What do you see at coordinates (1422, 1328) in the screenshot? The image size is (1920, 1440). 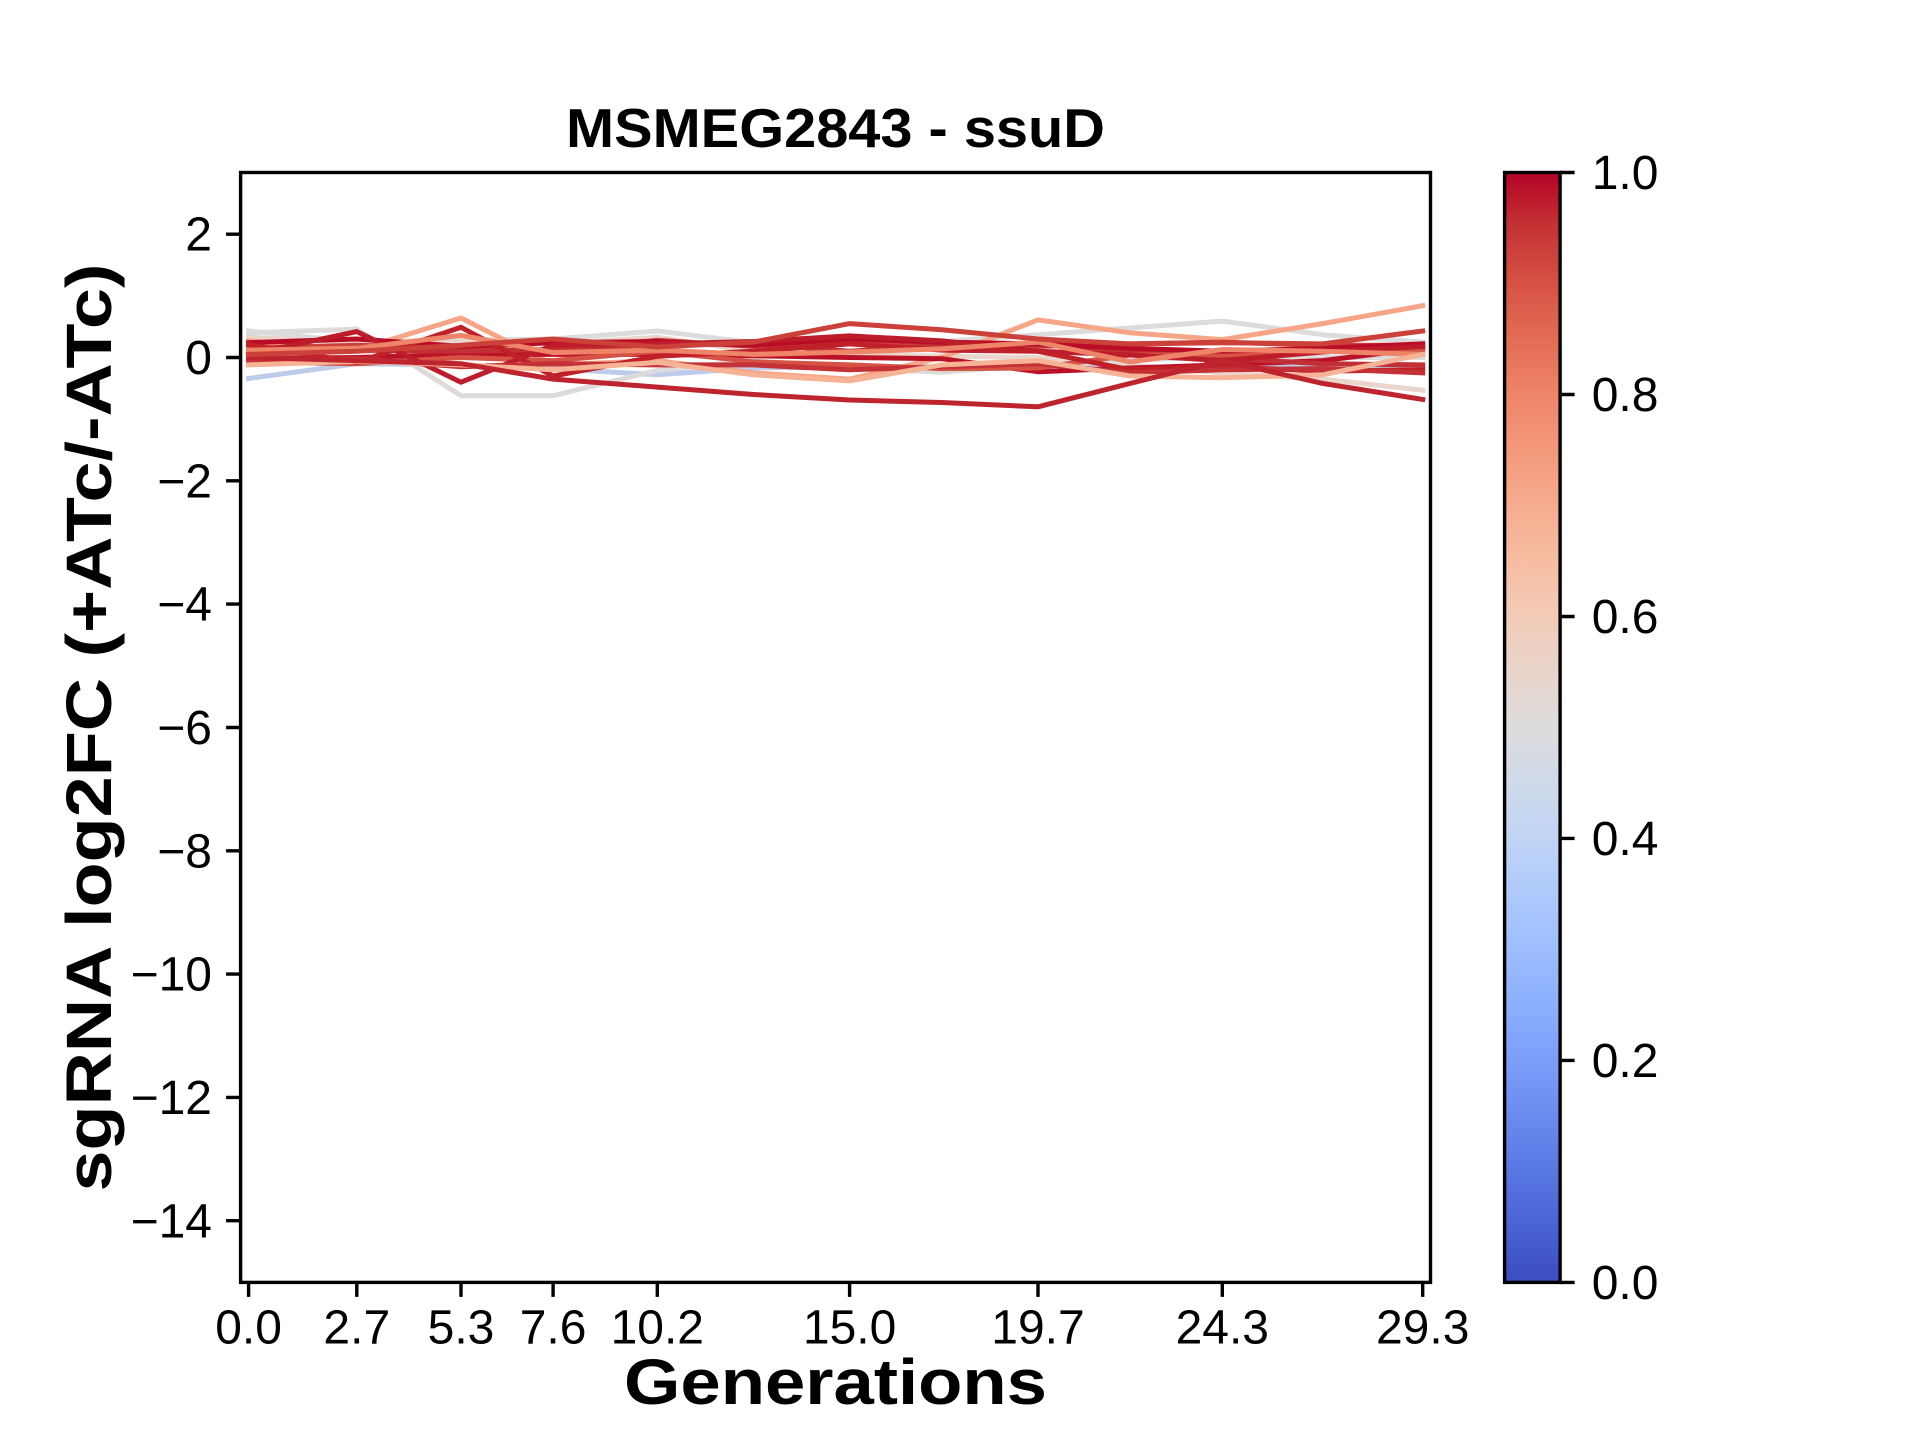 I see `svg-text: 29.3` at bounding box center [1422, 1328].